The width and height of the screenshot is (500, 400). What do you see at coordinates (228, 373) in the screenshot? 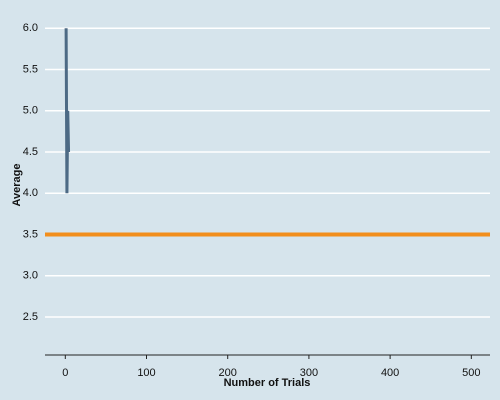
I see `x-tick-label: 200` at bounding box center [228, 373].